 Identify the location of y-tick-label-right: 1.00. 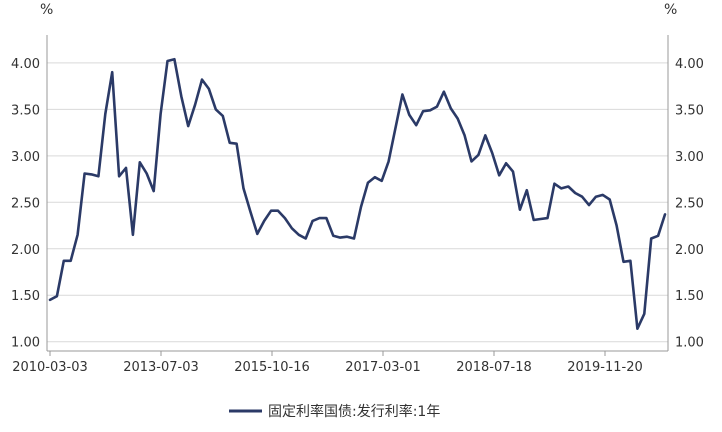
(689, 343).